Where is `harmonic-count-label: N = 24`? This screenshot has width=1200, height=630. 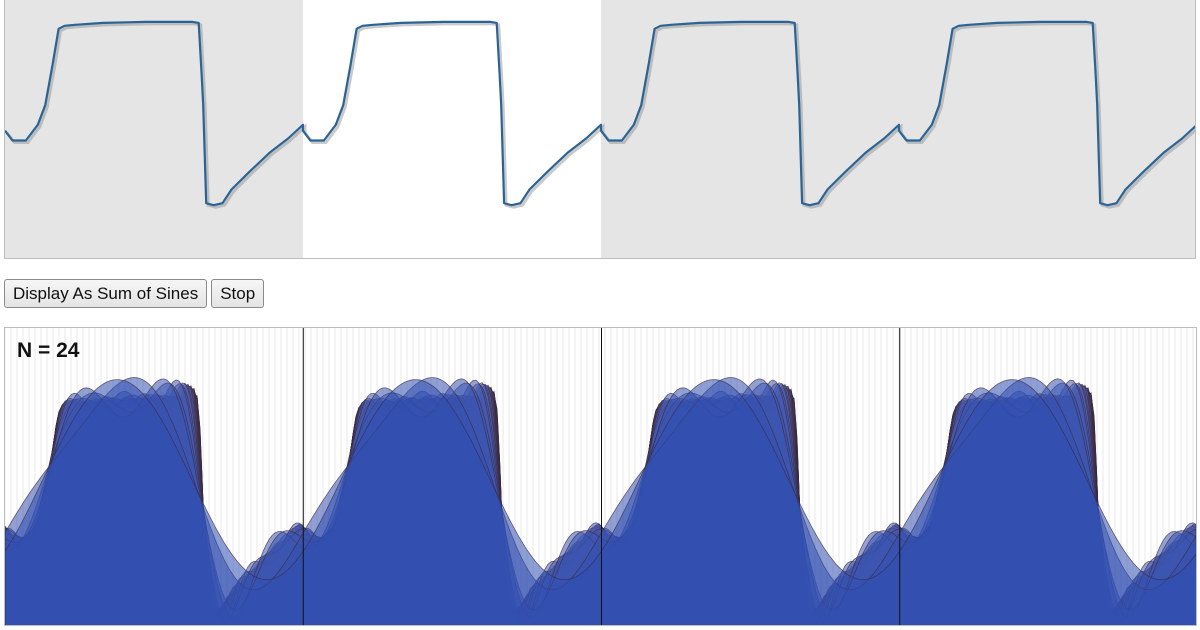
harmonic-count-label: N = 24 is located at coordinates (48, 350).